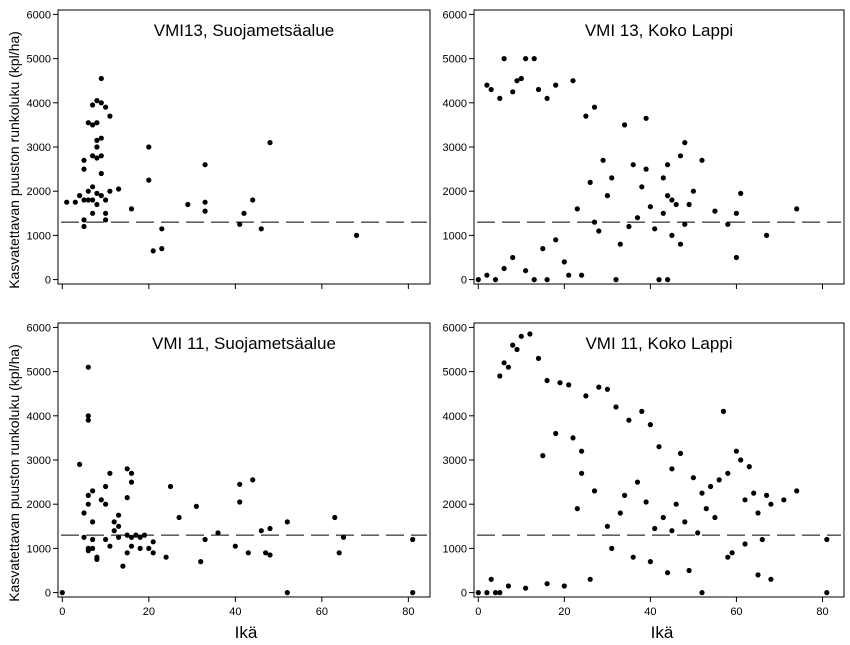 This screenshot has height=645, width=850. Describe the element at coordinates (39, 236) in the screenshot. I see `y-tick-label: 1000` at that location.